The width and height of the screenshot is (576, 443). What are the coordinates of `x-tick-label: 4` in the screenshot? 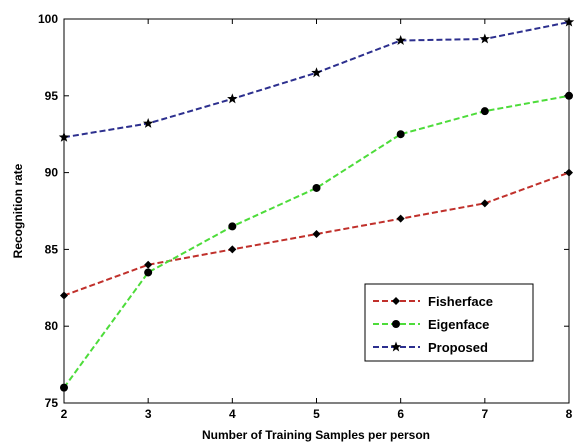 It's located at (232, 414).